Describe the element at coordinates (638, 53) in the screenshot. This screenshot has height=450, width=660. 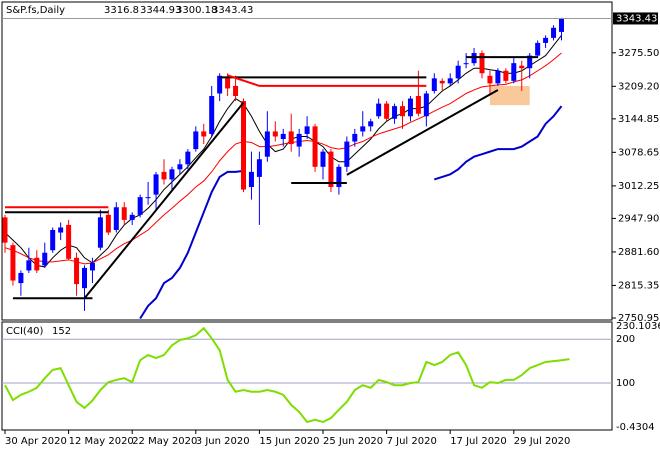
I see `y-tick-label: 3275.50` at that location.